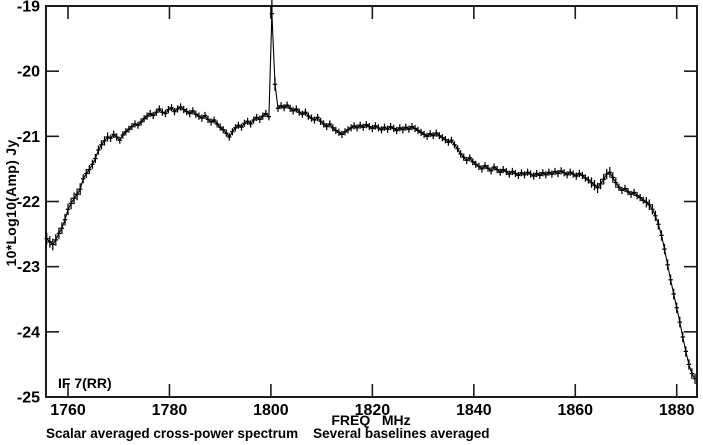 Image resolution: width=703 pixels, height=445 pixels. Describe the element at coordinates (28, 398) in the screenshot. I see `y-tick-label: -25` at that location.